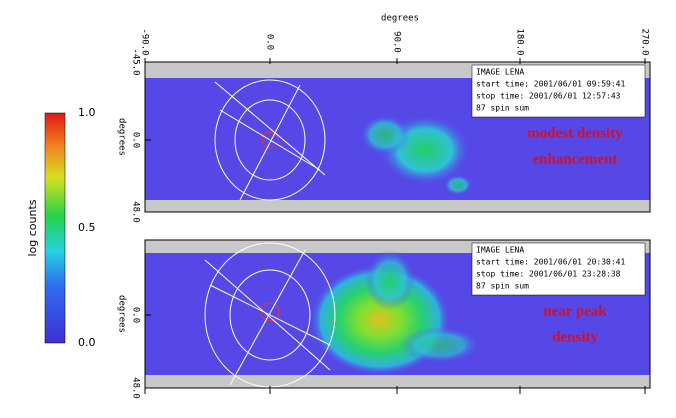 This screenshot has height=418, width=676. Describe the element at coordinates (575, 337) in the screenshot. I see `annotation: density` at that location.